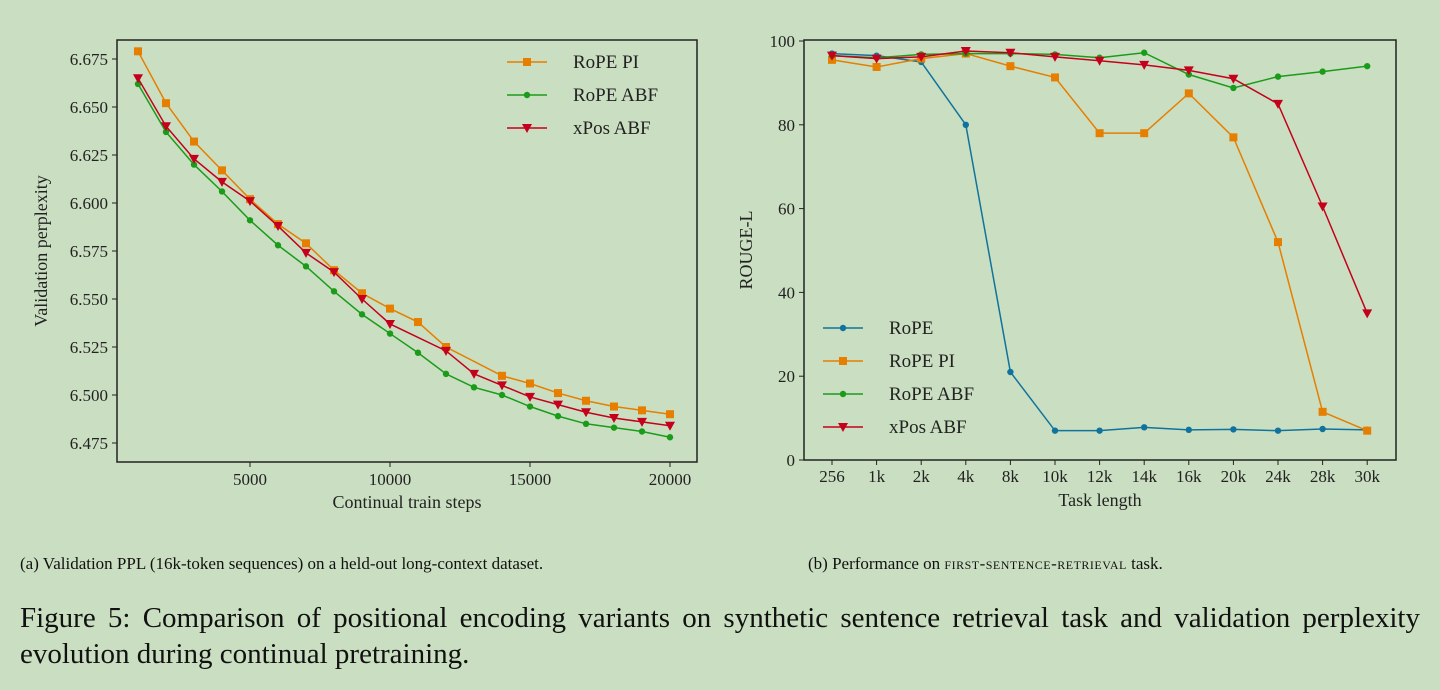 The width and height of the screenshot is (1440, 690). I want to click on y-axis-label: ROUGE-L, so click(746, 250).